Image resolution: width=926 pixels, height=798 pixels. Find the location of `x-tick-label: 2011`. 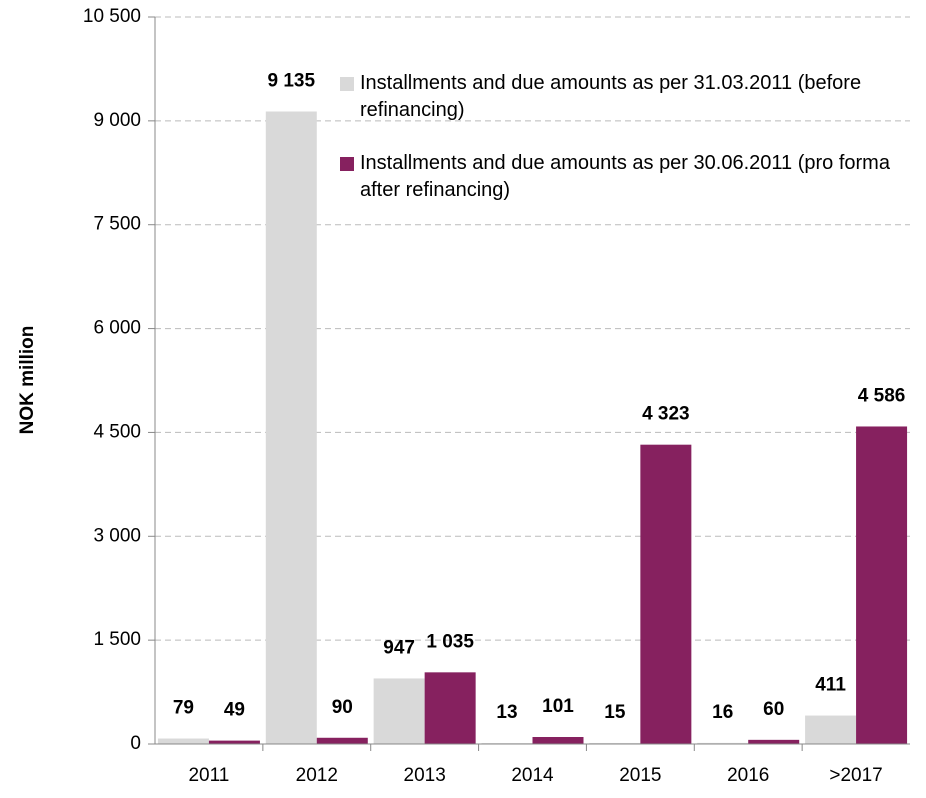

x-tick-label: 2011 is located at coordinates (208, 775).